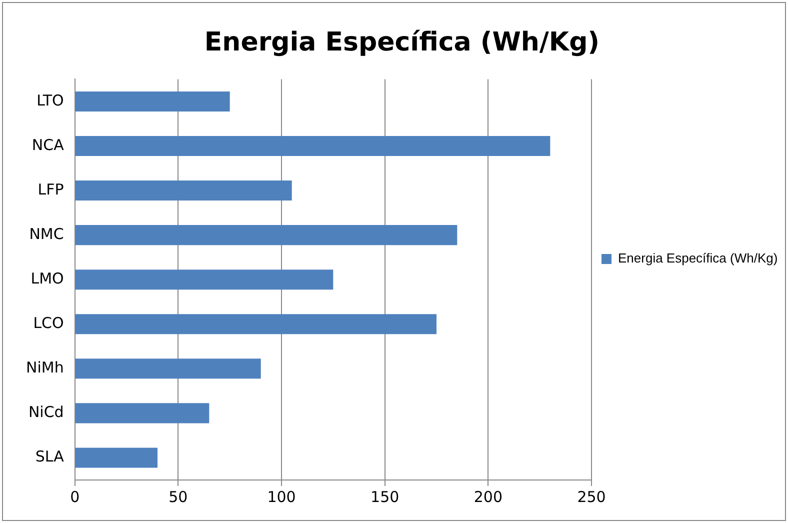 The height and width of the screenshot is (523, 788). What do you see at coordinates (488, 497) in the screenshot?
I see `x-tick-label: 200` at bounding box center [488, 497].